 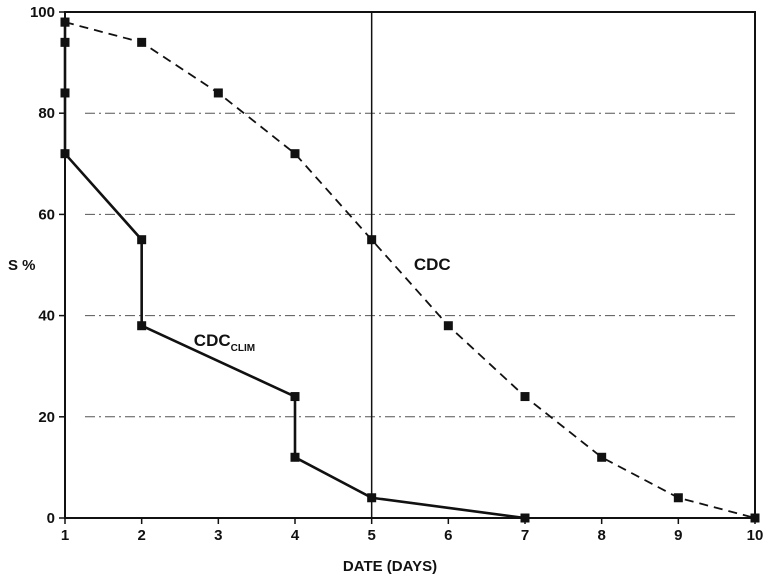 I want to click on y-tick-label: 0, so click(x=51, y=518).